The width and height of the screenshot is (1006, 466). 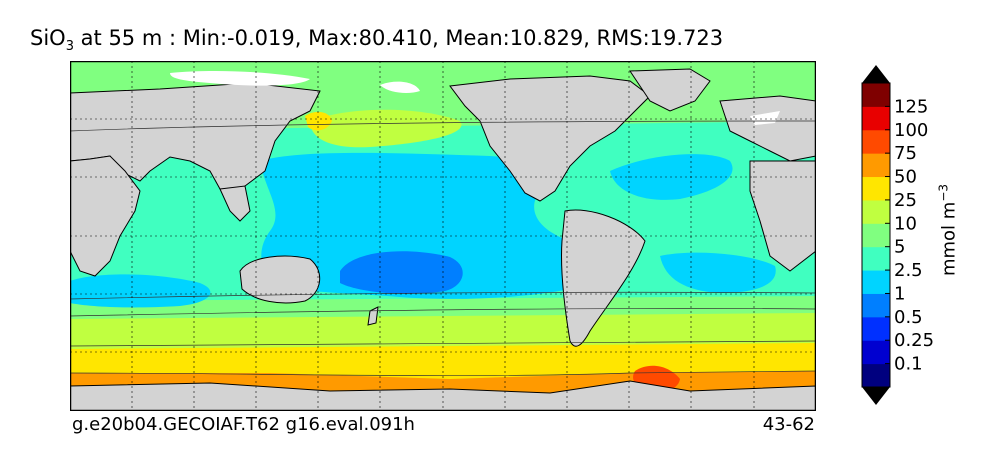 What do you see at coordinates (899, 247) in the screenshot?
I see `colorbar-tick-label: 5` at bounding box center [899, 247].